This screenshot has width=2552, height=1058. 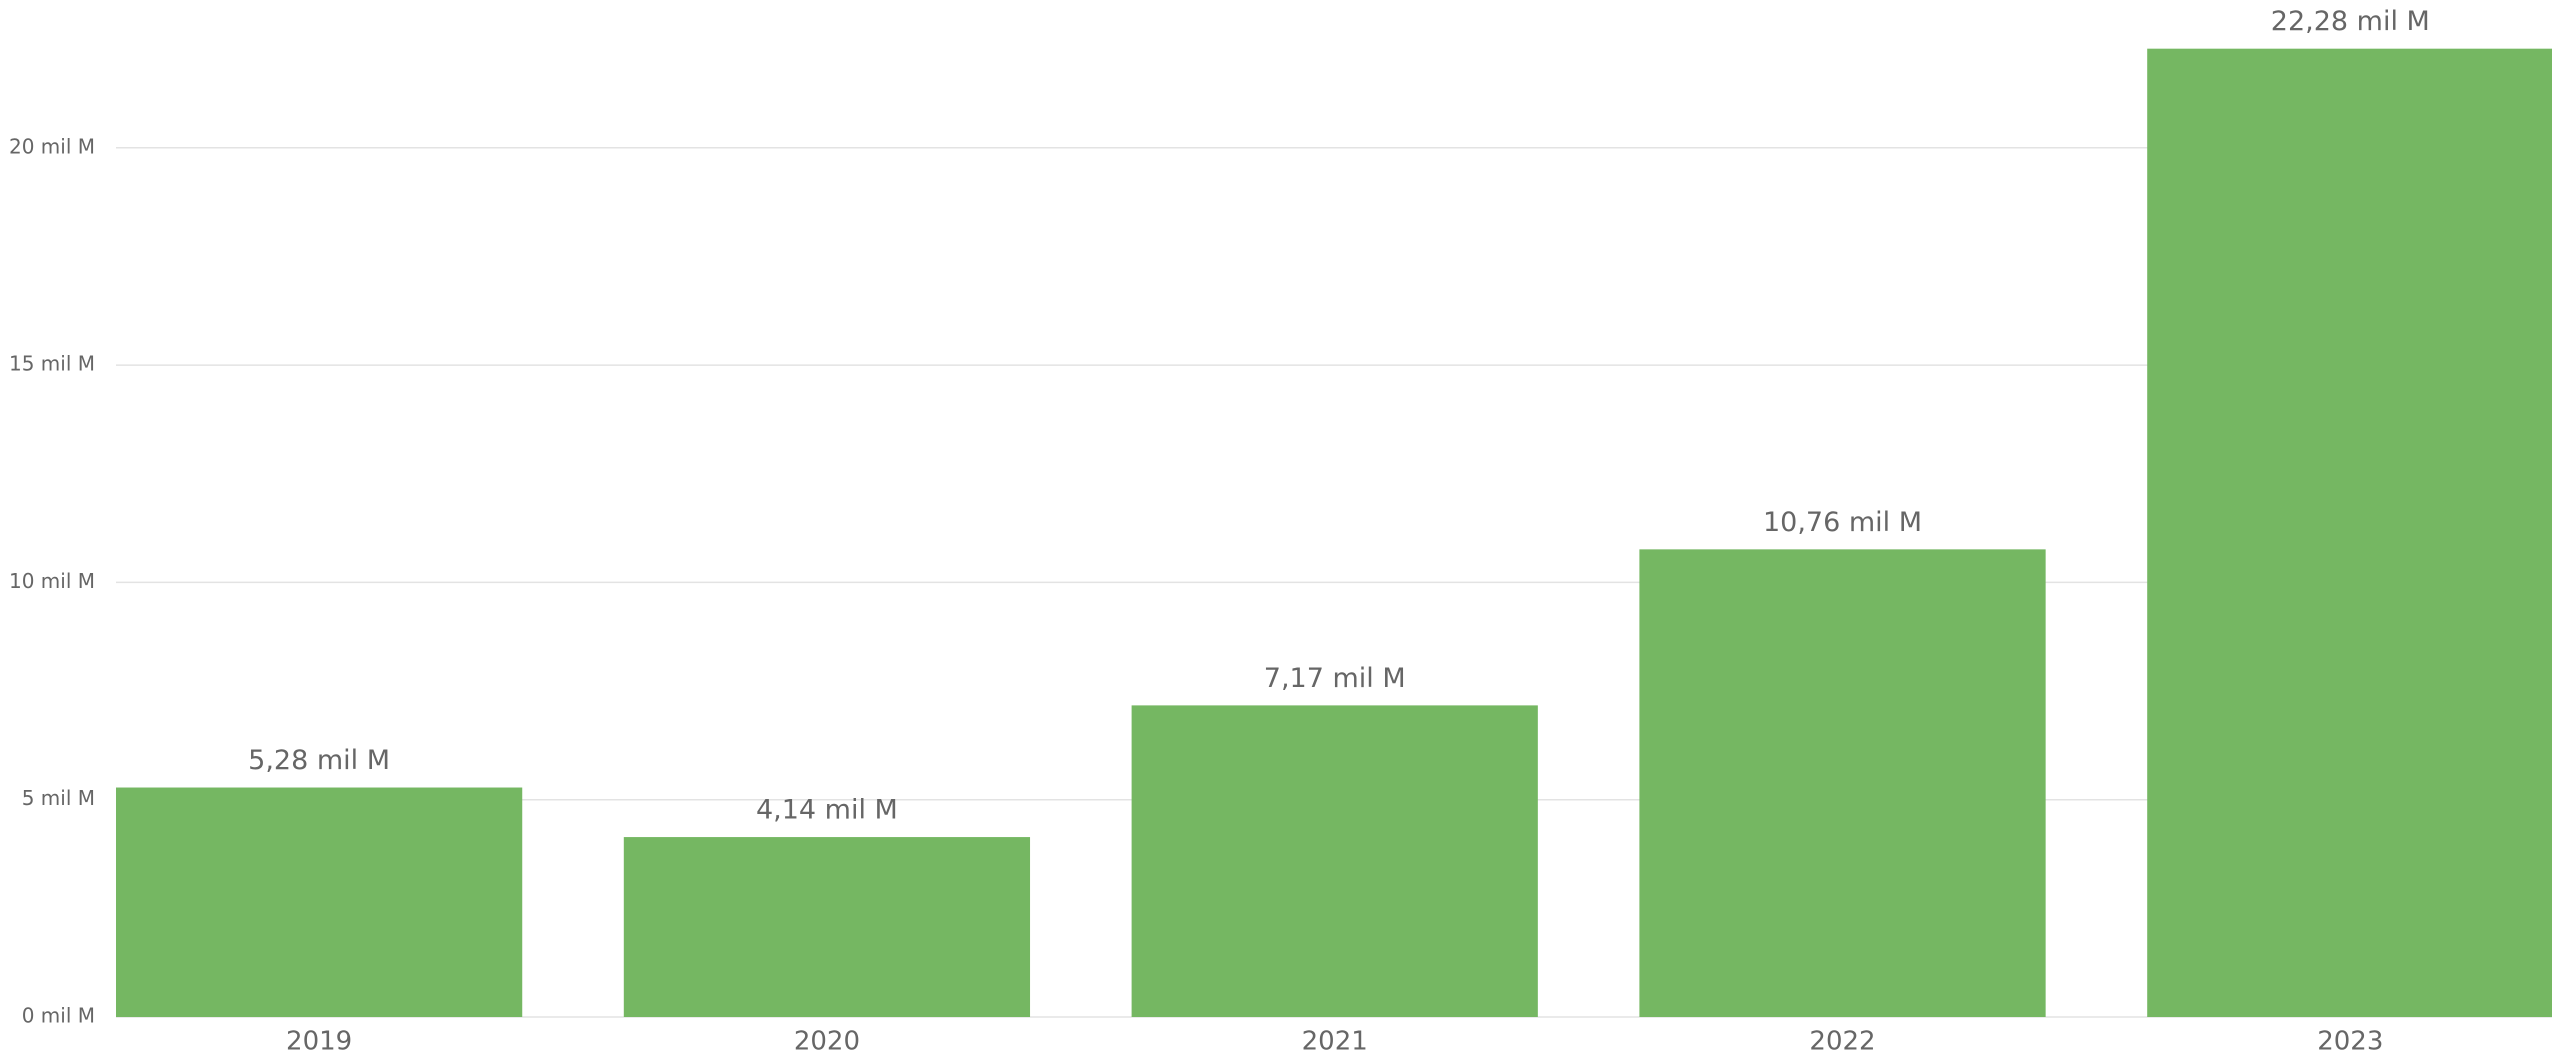 What do you see at coordinates (1335, 1042) in the screenshot?
I see `x-tick-label: 2021` at bounding box center [1335, 1042].